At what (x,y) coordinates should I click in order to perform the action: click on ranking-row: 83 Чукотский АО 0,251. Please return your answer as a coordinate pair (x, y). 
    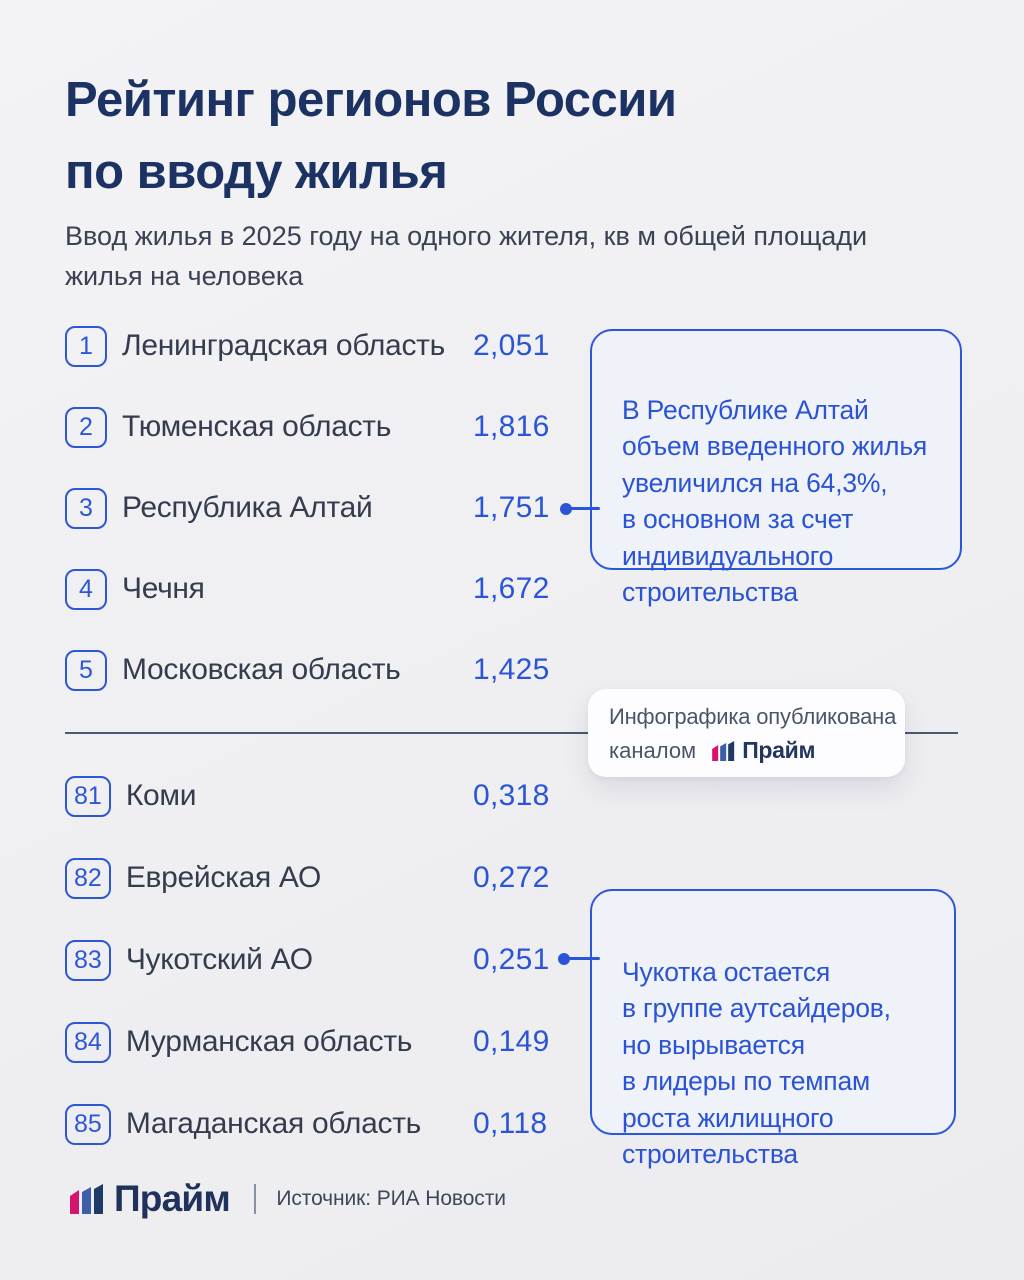
    Looking at the image, I should click on (355, 960).